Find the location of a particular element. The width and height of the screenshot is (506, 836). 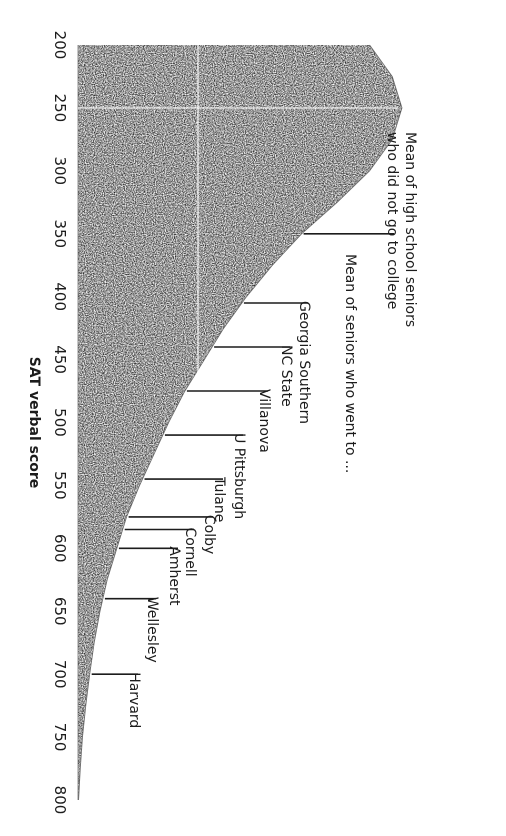

marker-label: Colby is located at coordinates (209, 534).